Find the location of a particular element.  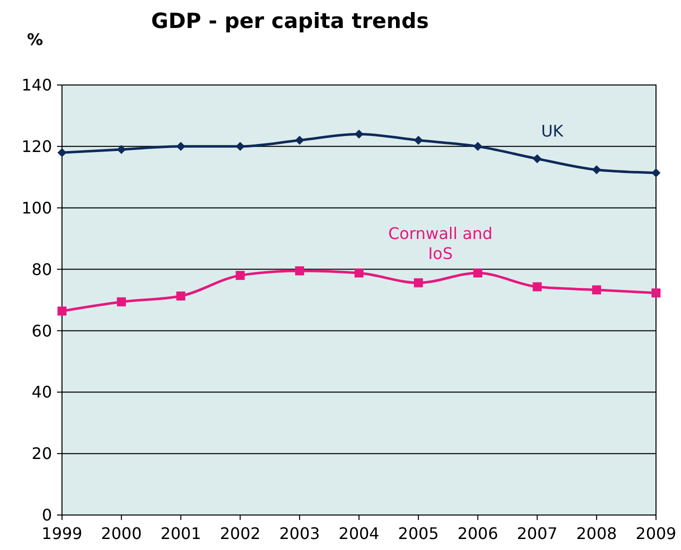

x-tick-label: 2005 is located at coordinates (418, 533).